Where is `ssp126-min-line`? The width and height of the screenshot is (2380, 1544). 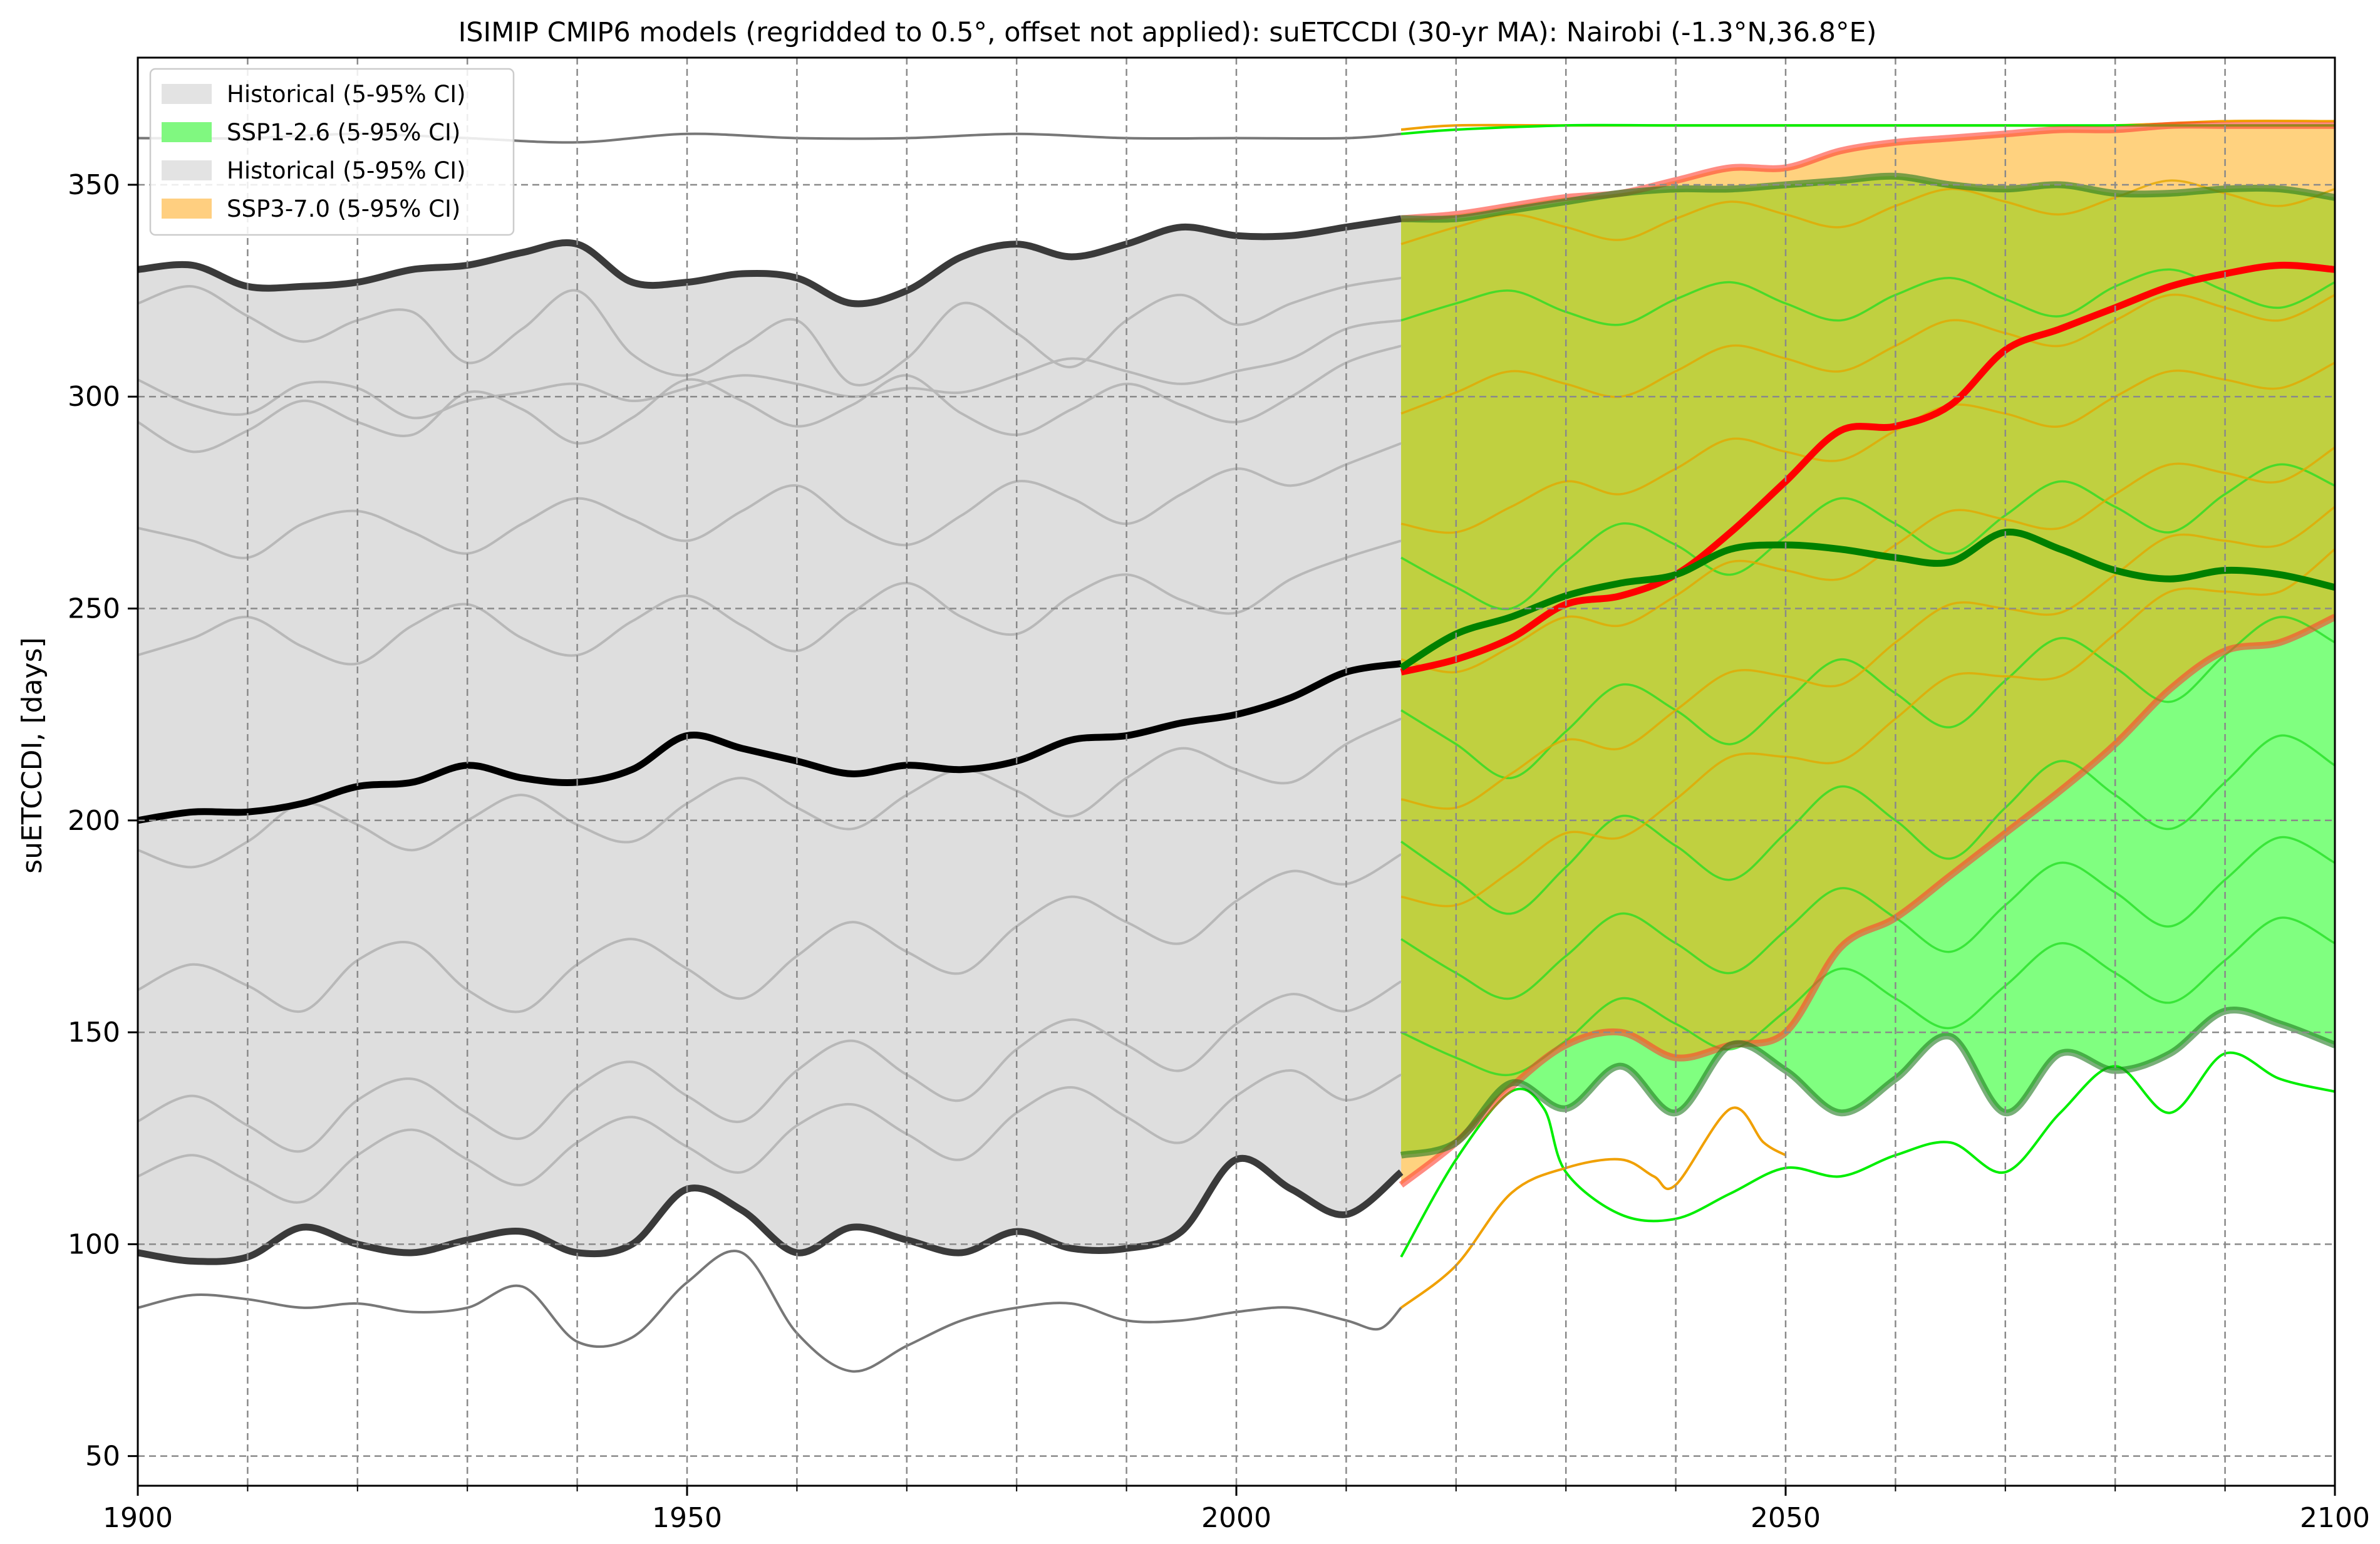
ssp126-min-line is located at coordinates (1867, 1154).